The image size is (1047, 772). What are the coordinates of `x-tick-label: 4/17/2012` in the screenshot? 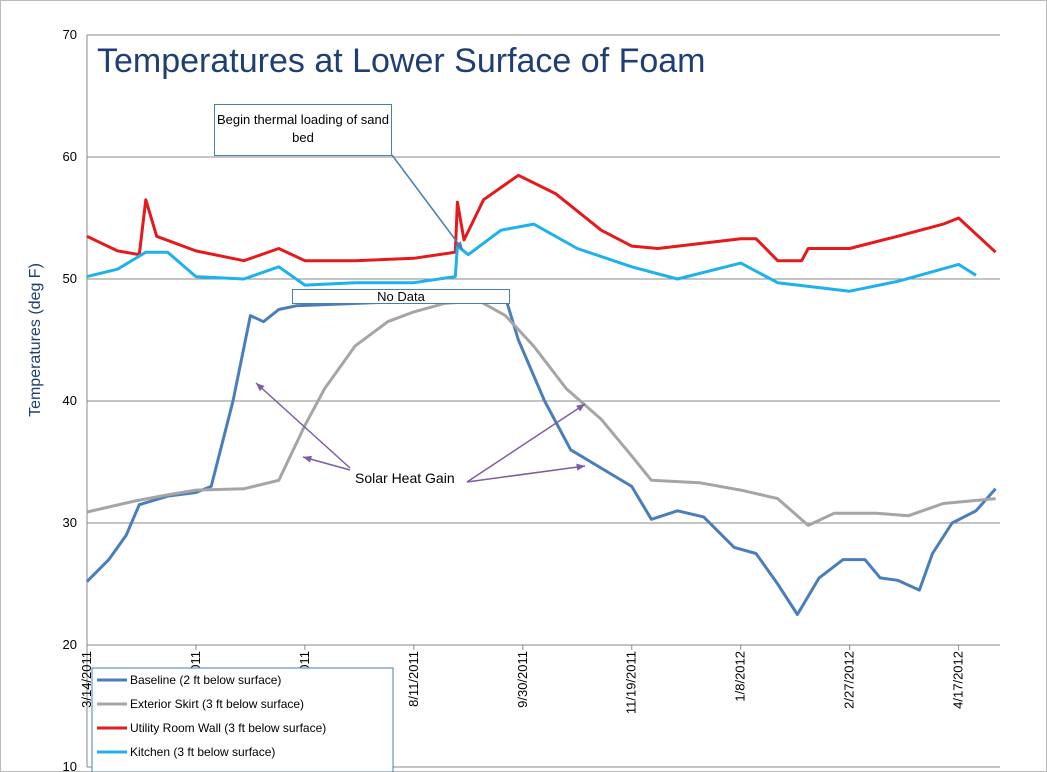 It's located at (958, 680).